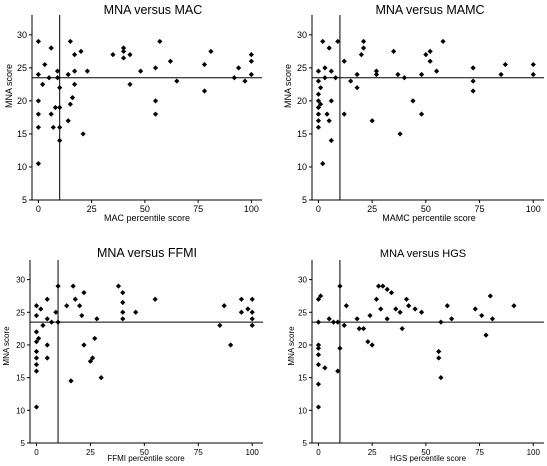 The width and height of the screenshot is (547, 466). Describe the element at coordinates (147, 218) in the screenshot. I see `x-axis-label: MAC percentile score` at that location.